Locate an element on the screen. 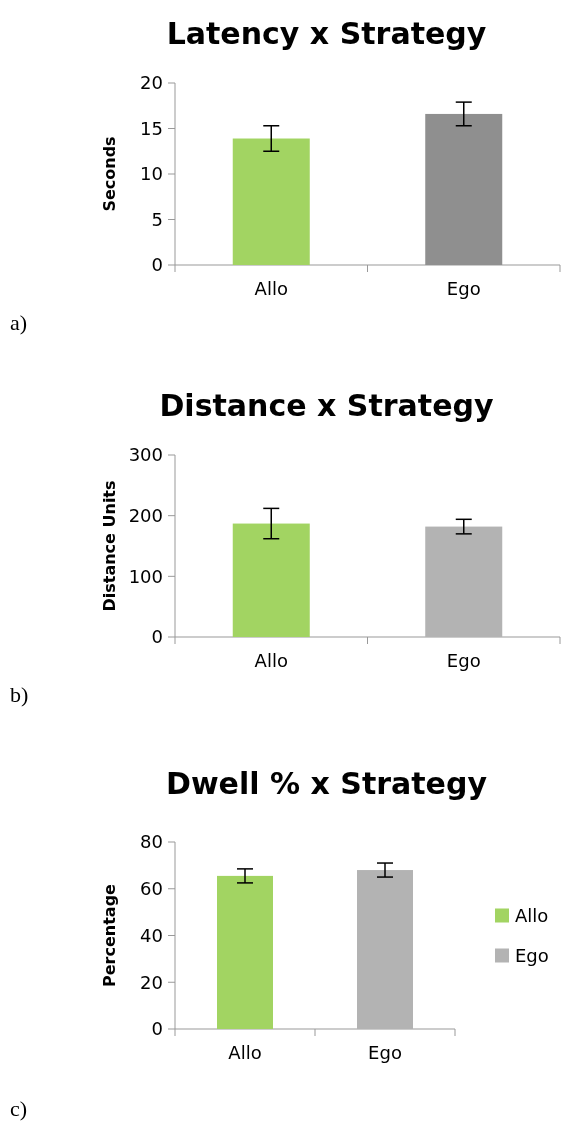  y-axis-title: Distance Units is located at coordinates (109, 546).